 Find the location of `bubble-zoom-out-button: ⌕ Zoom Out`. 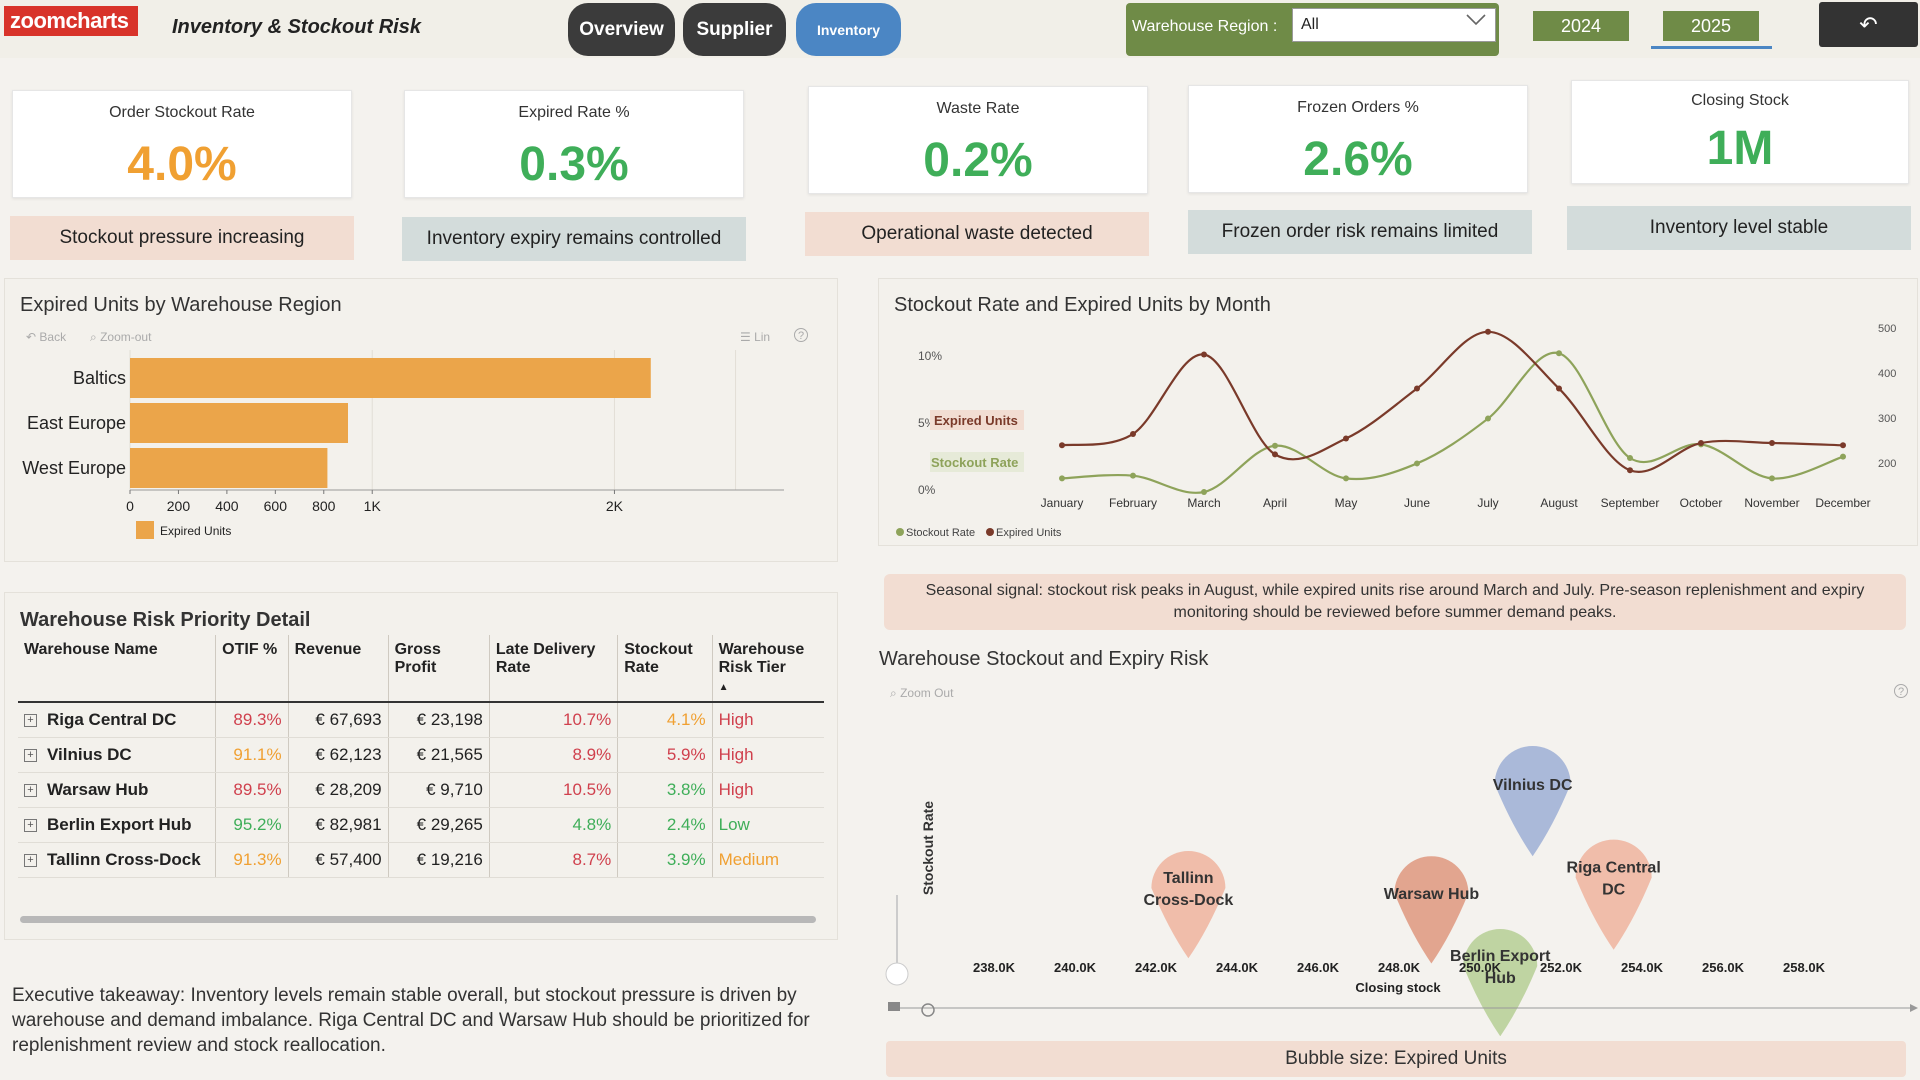

bubble-zoom-out-button: ⌕ Zoom Out is located at coordinates (922, 693).